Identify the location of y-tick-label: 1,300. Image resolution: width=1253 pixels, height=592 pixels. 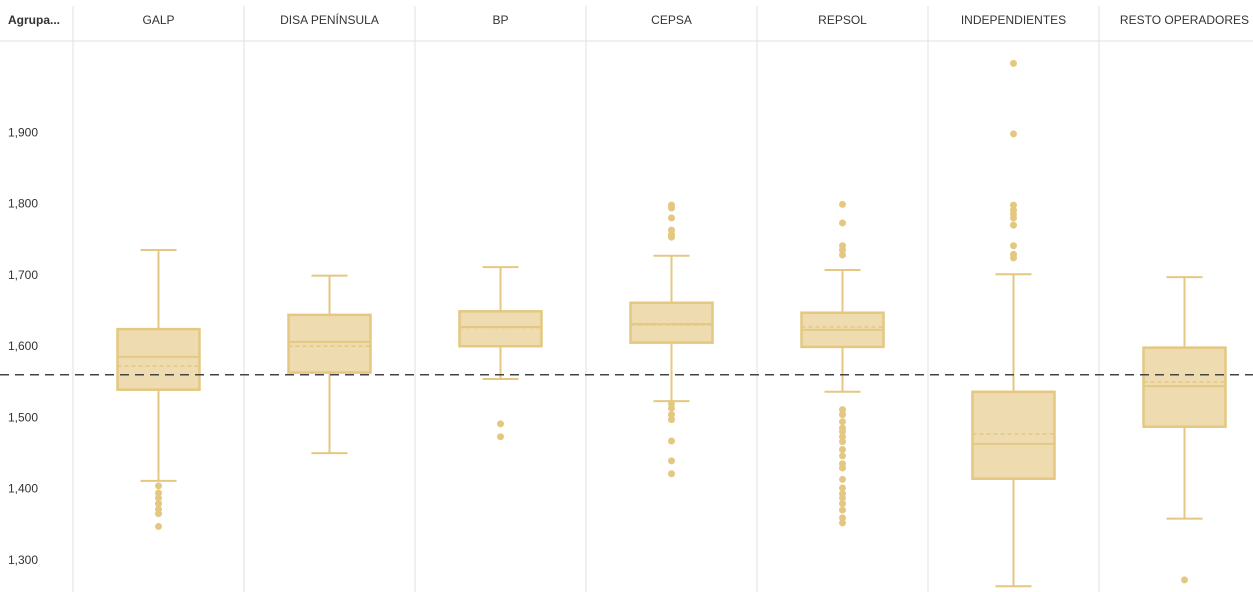
(23, 560).